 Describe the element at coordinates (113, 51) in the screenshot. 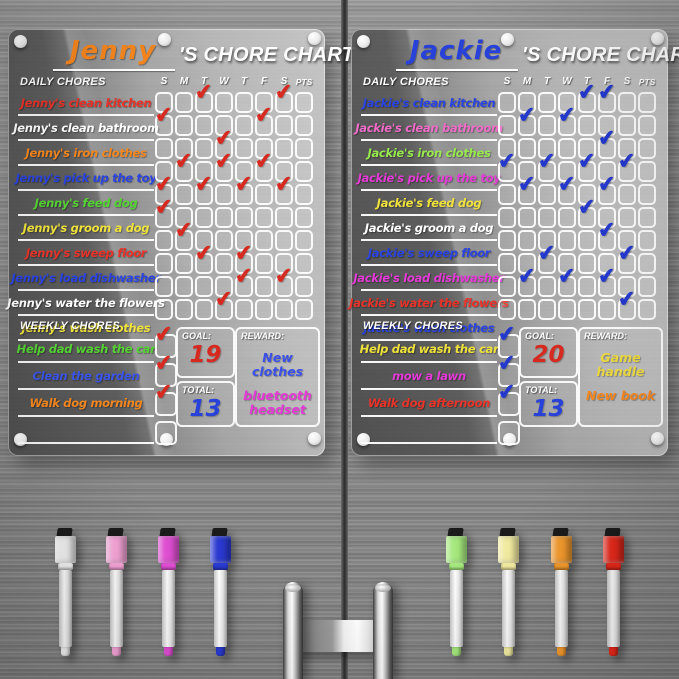

I see `chart-name: Jenny` at that location.